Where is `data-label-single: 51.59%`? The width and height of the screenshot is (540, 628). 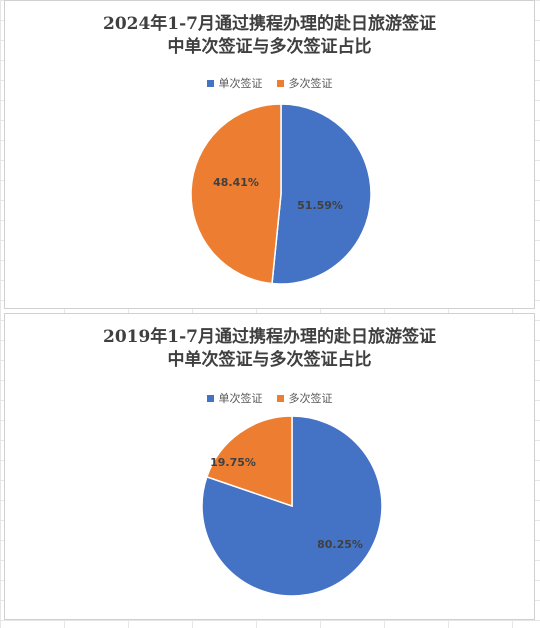 data-label-single: 51.59% is located at coordinates (320, 205).